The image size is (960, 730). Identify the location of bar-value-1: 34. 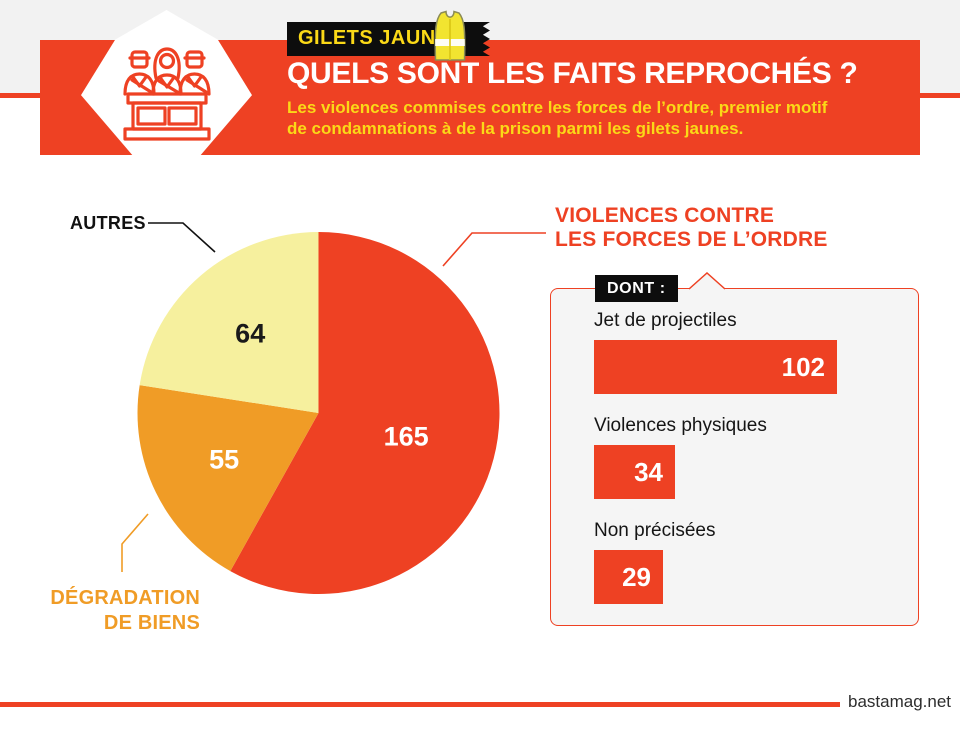
(648, 472).